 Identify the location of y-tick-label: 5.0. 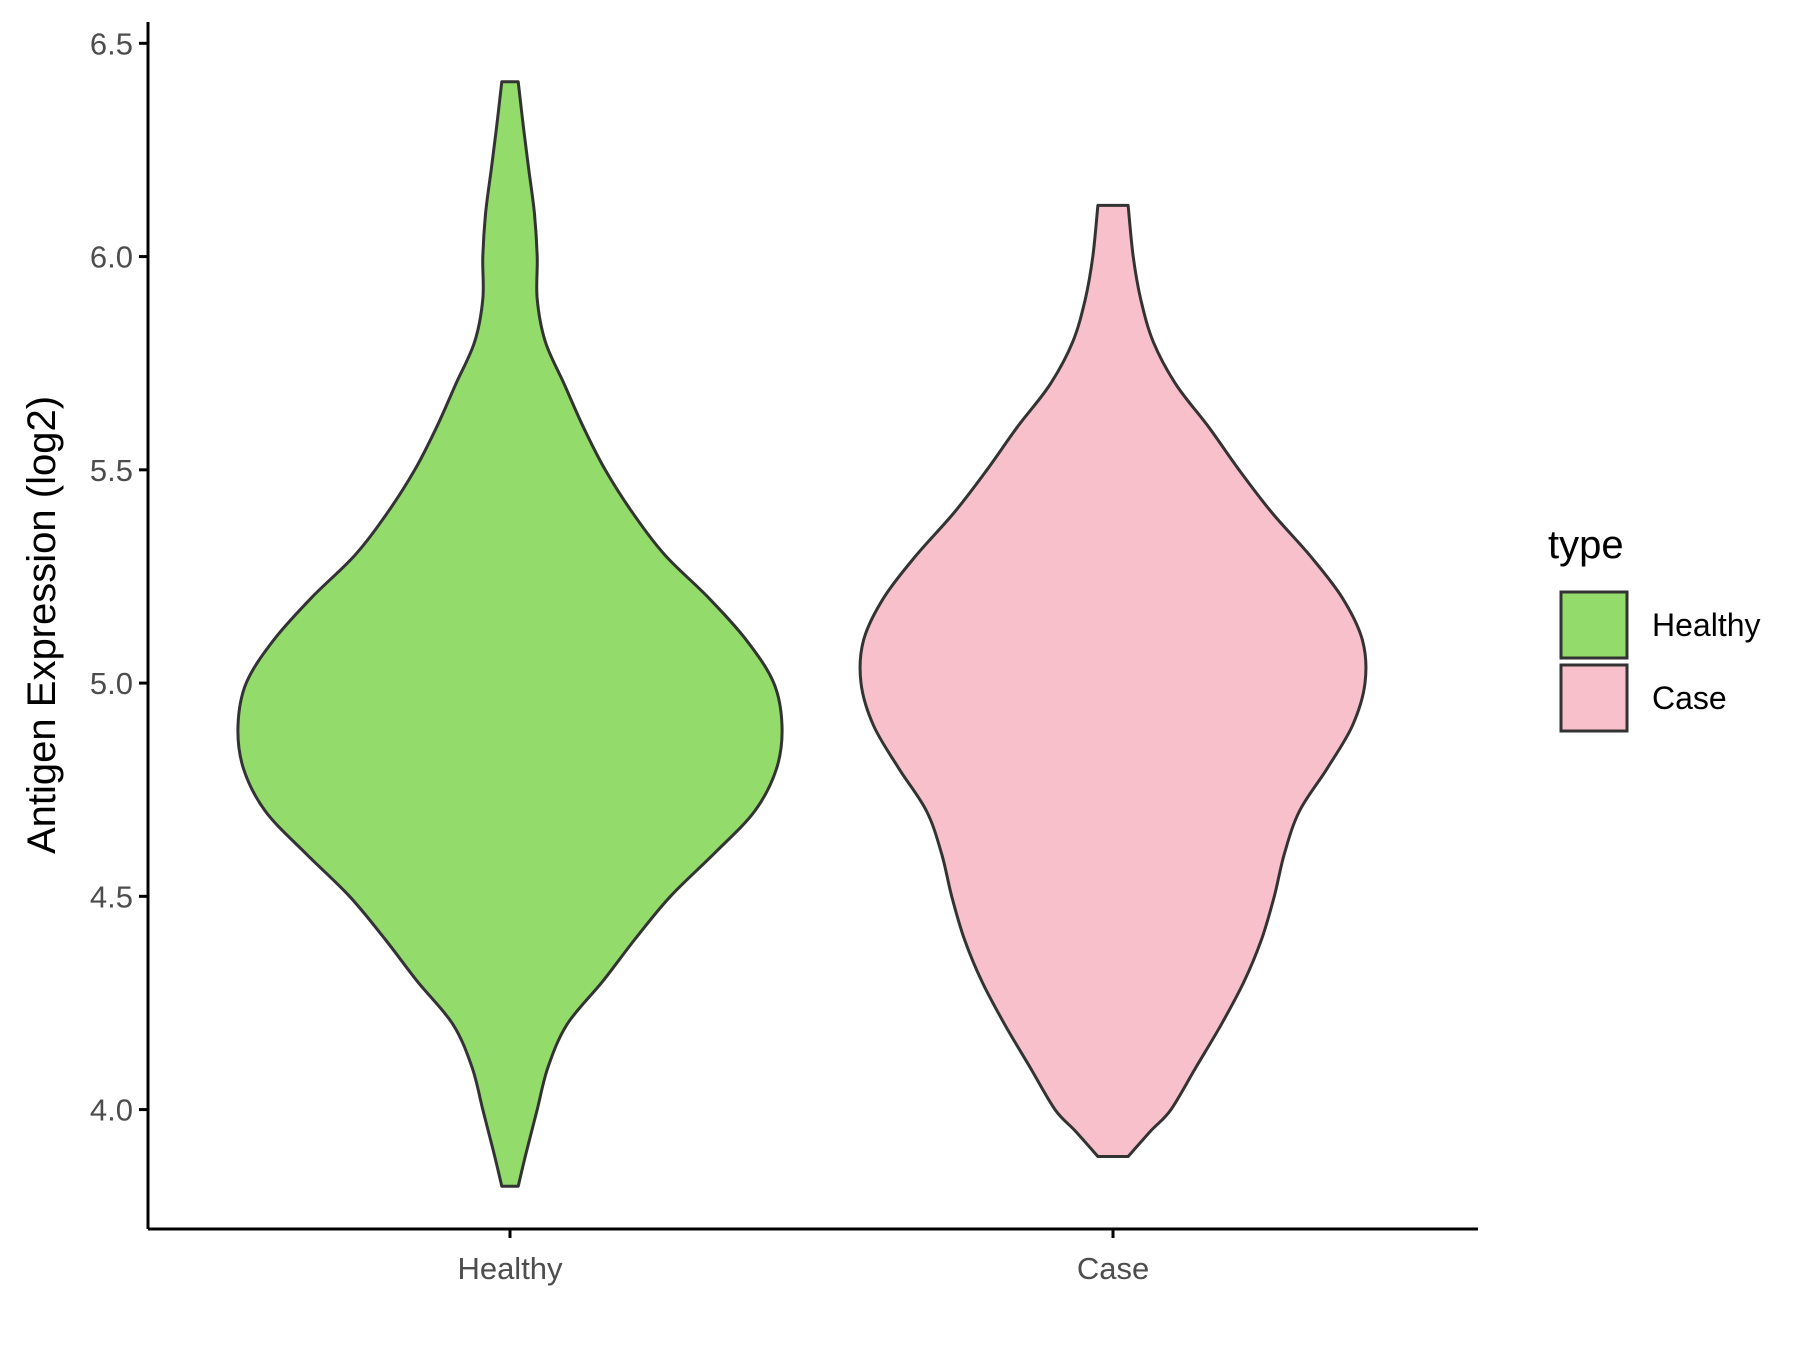
(111, 683).